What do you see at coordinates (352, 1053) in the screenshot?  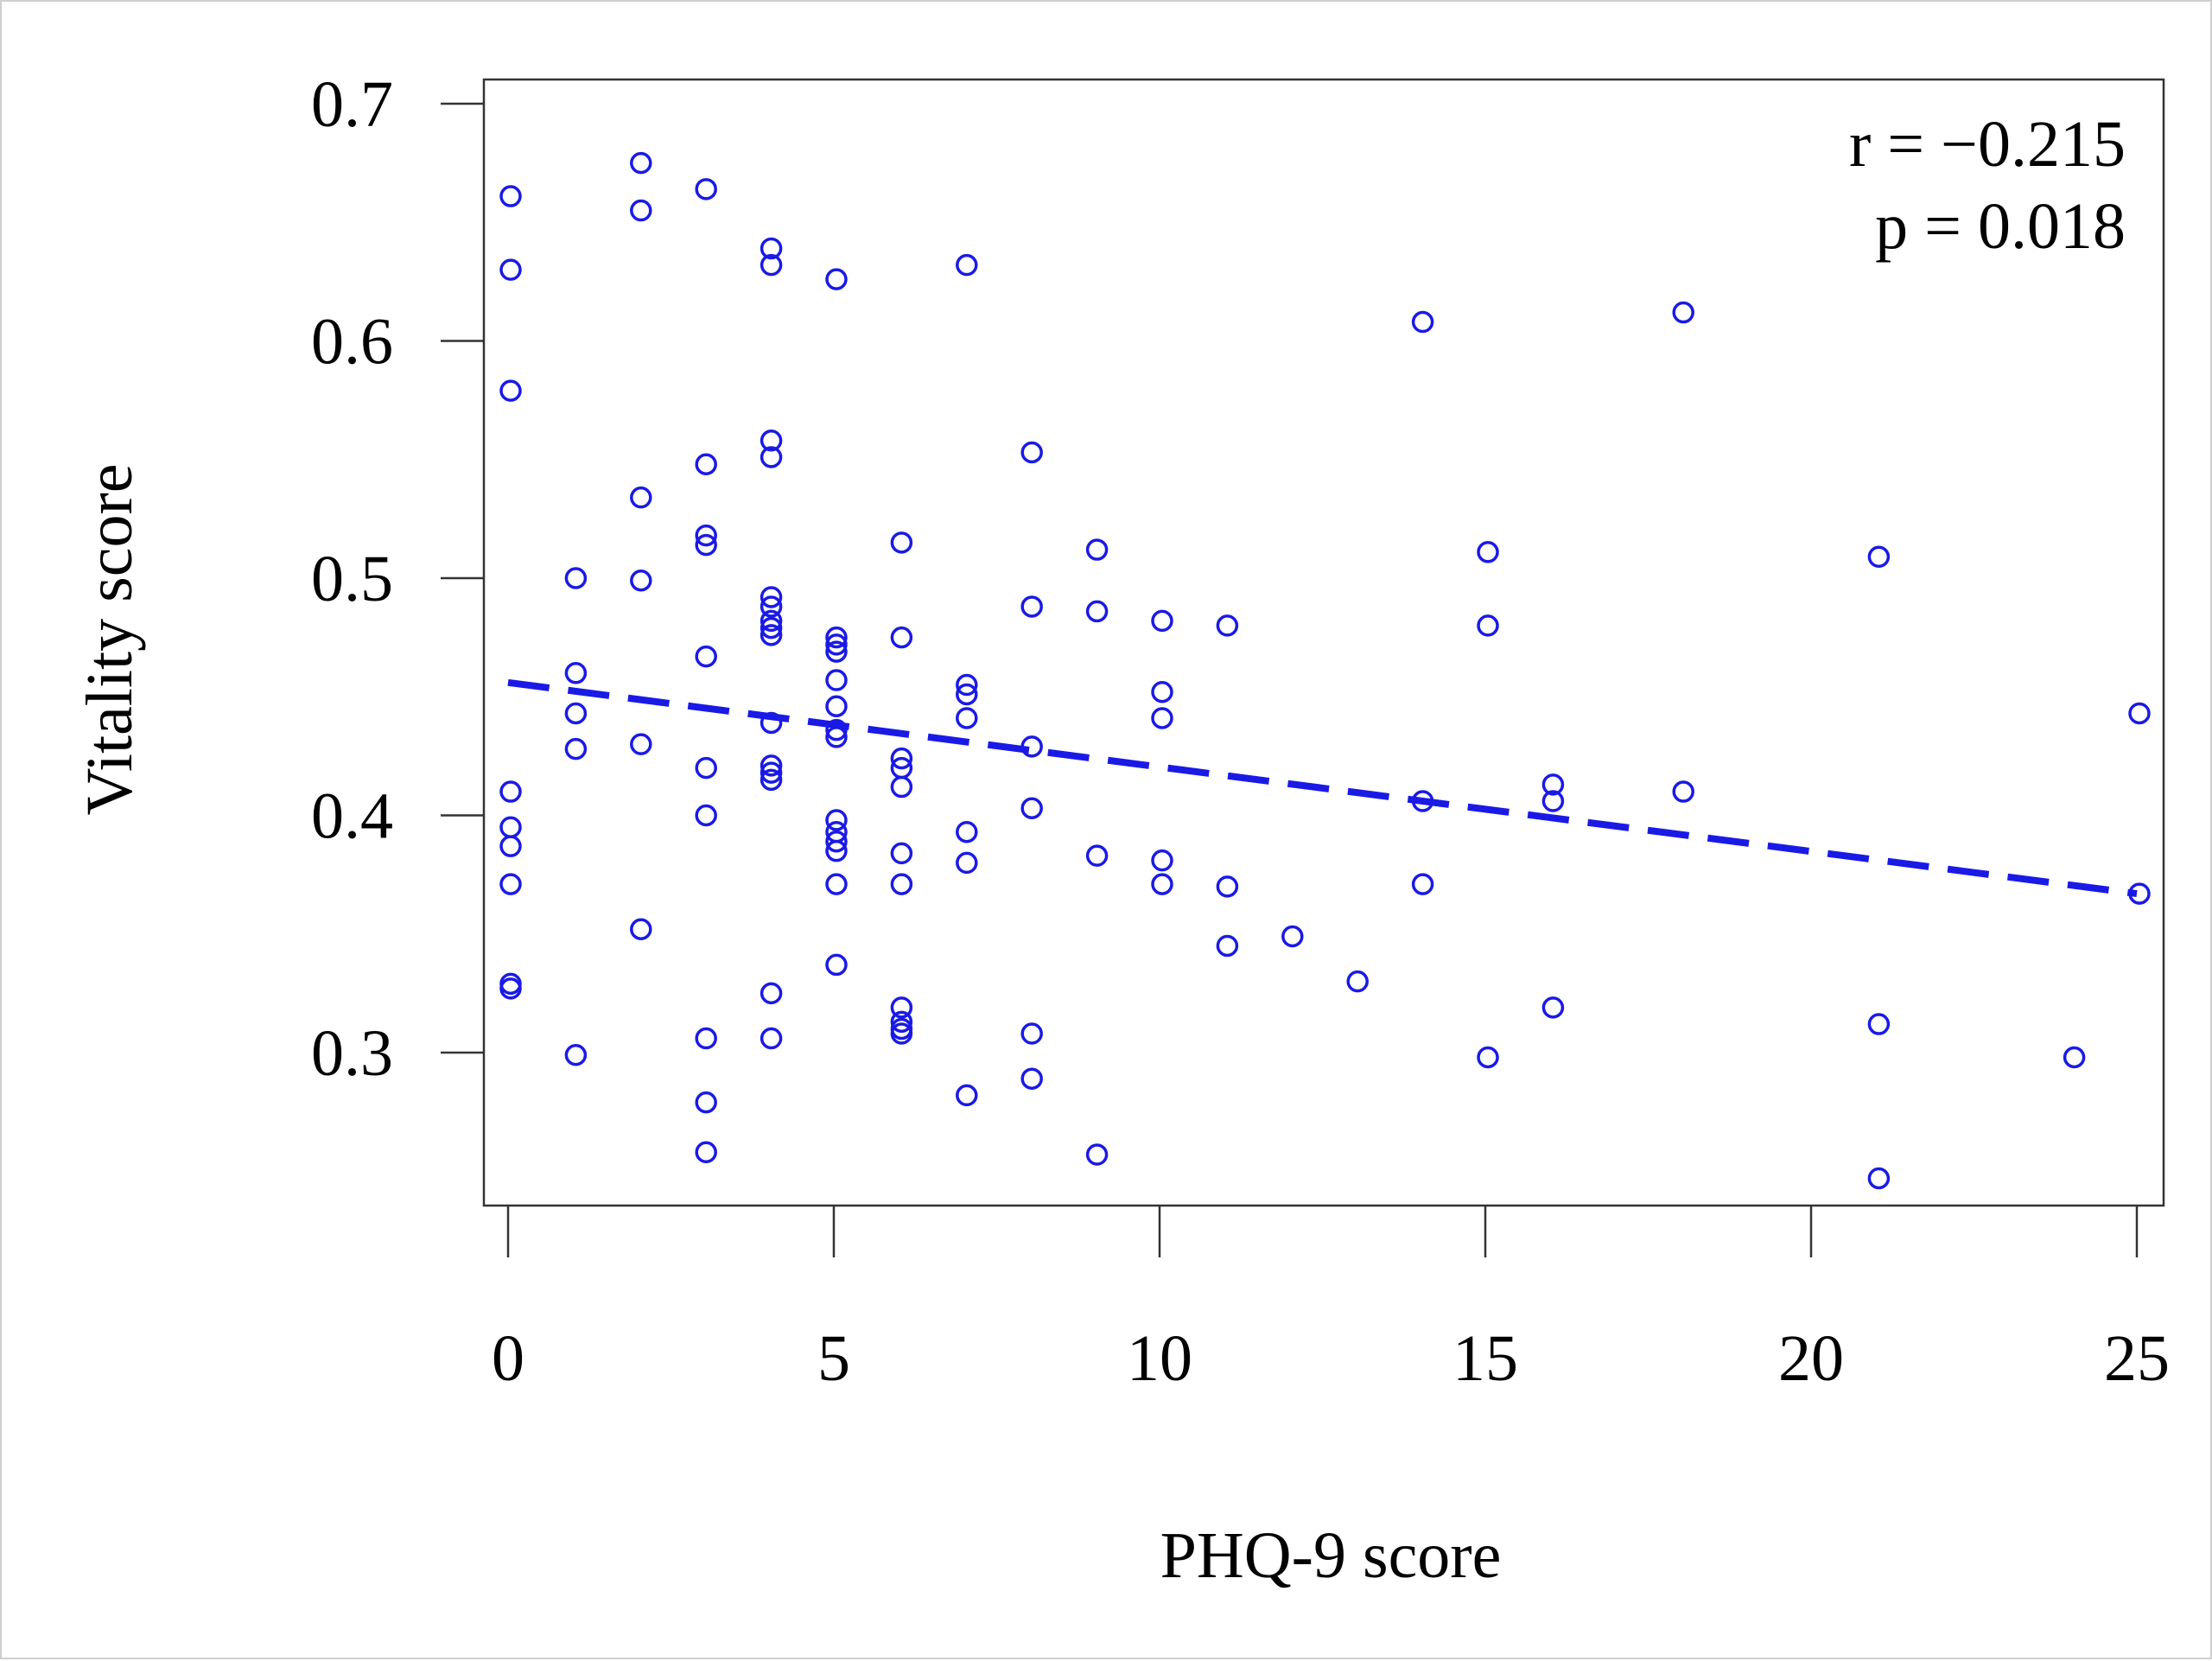 I see `y-tick-label: 0.3` at bounding box center [352, 1053].